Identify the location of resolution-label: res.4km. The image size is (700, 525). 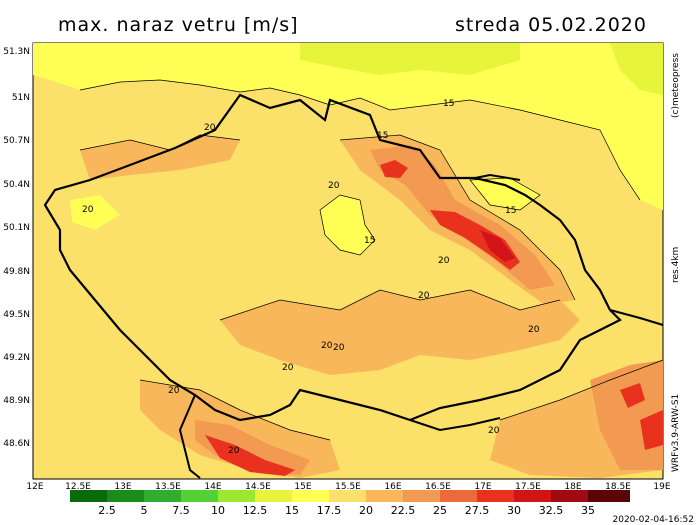
(676, 264).